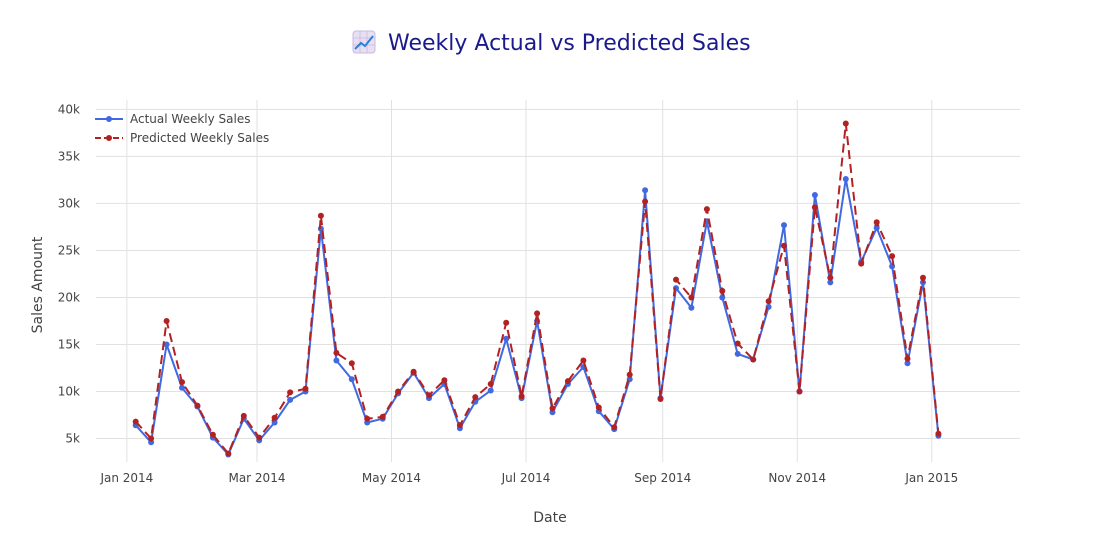 Image resolution: width=1100 pixels, height=550 pixels. I want to click on x-tick-label: Mar 2014, so click(256, 478).